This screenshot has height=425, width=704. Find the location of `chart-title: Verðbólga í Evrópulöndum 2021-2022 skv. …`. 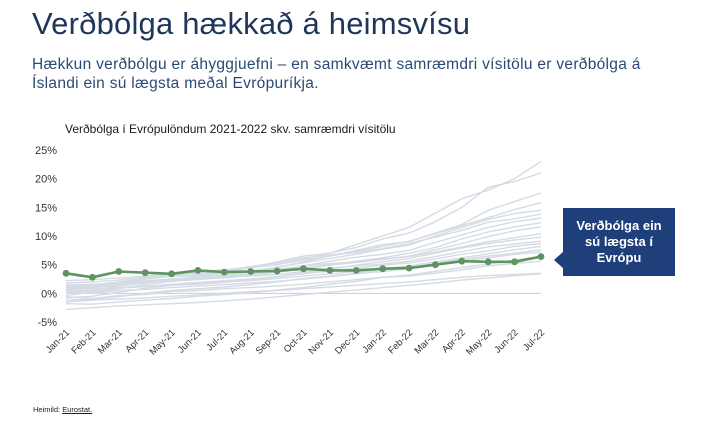

chart-title: Verðbólga í Evrópulöndum 2021-2022 skv. … is located at coordinates (230, 129).